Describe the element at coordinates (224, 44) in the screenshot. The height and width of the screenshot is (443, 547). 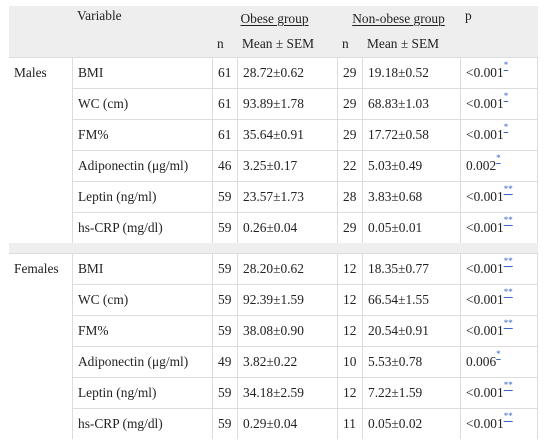
I see `header-n-obese: n` at that location.